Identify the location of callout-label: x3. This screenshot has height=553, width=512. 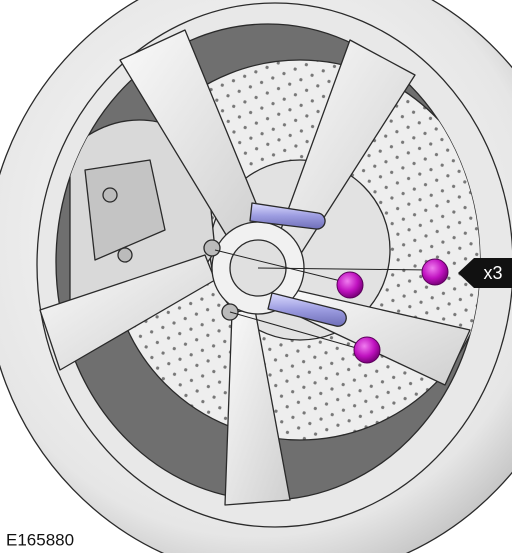
(492, 273).